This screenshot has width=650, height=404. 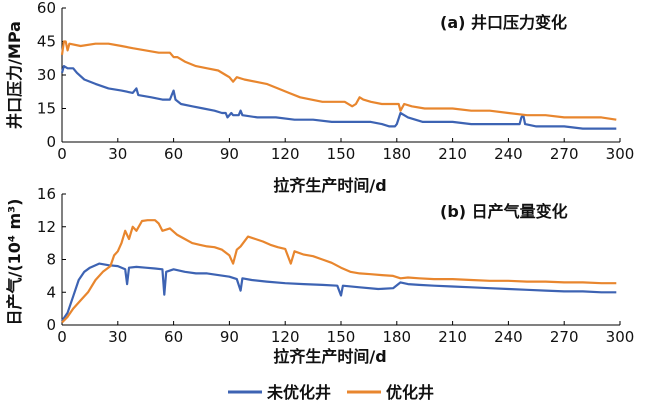 I want to click on legend-label-optimized: 优化井, so click(x=410, y=392).